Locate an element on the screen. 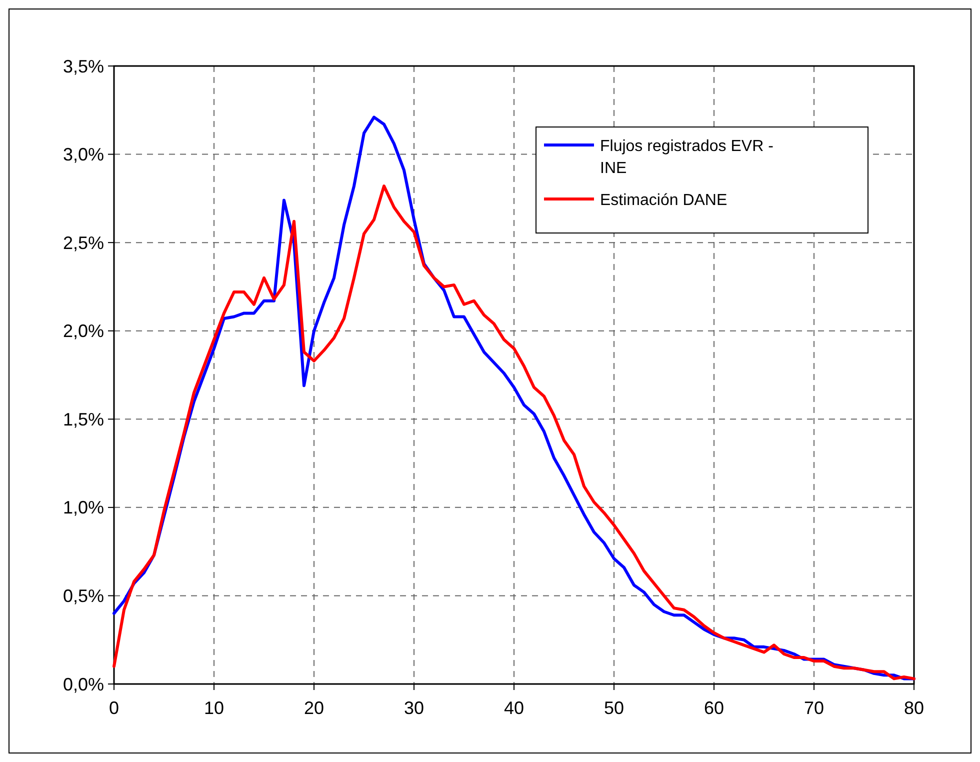 The height and width of the screenshot is (762, 980). x-tick-label: 60 is located at coordinates (714, 708).